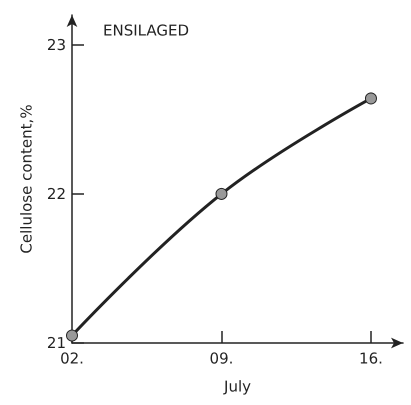 This screenshot has height=405, width=411. I want to click on x-axis-title: July, so click(237, 387).